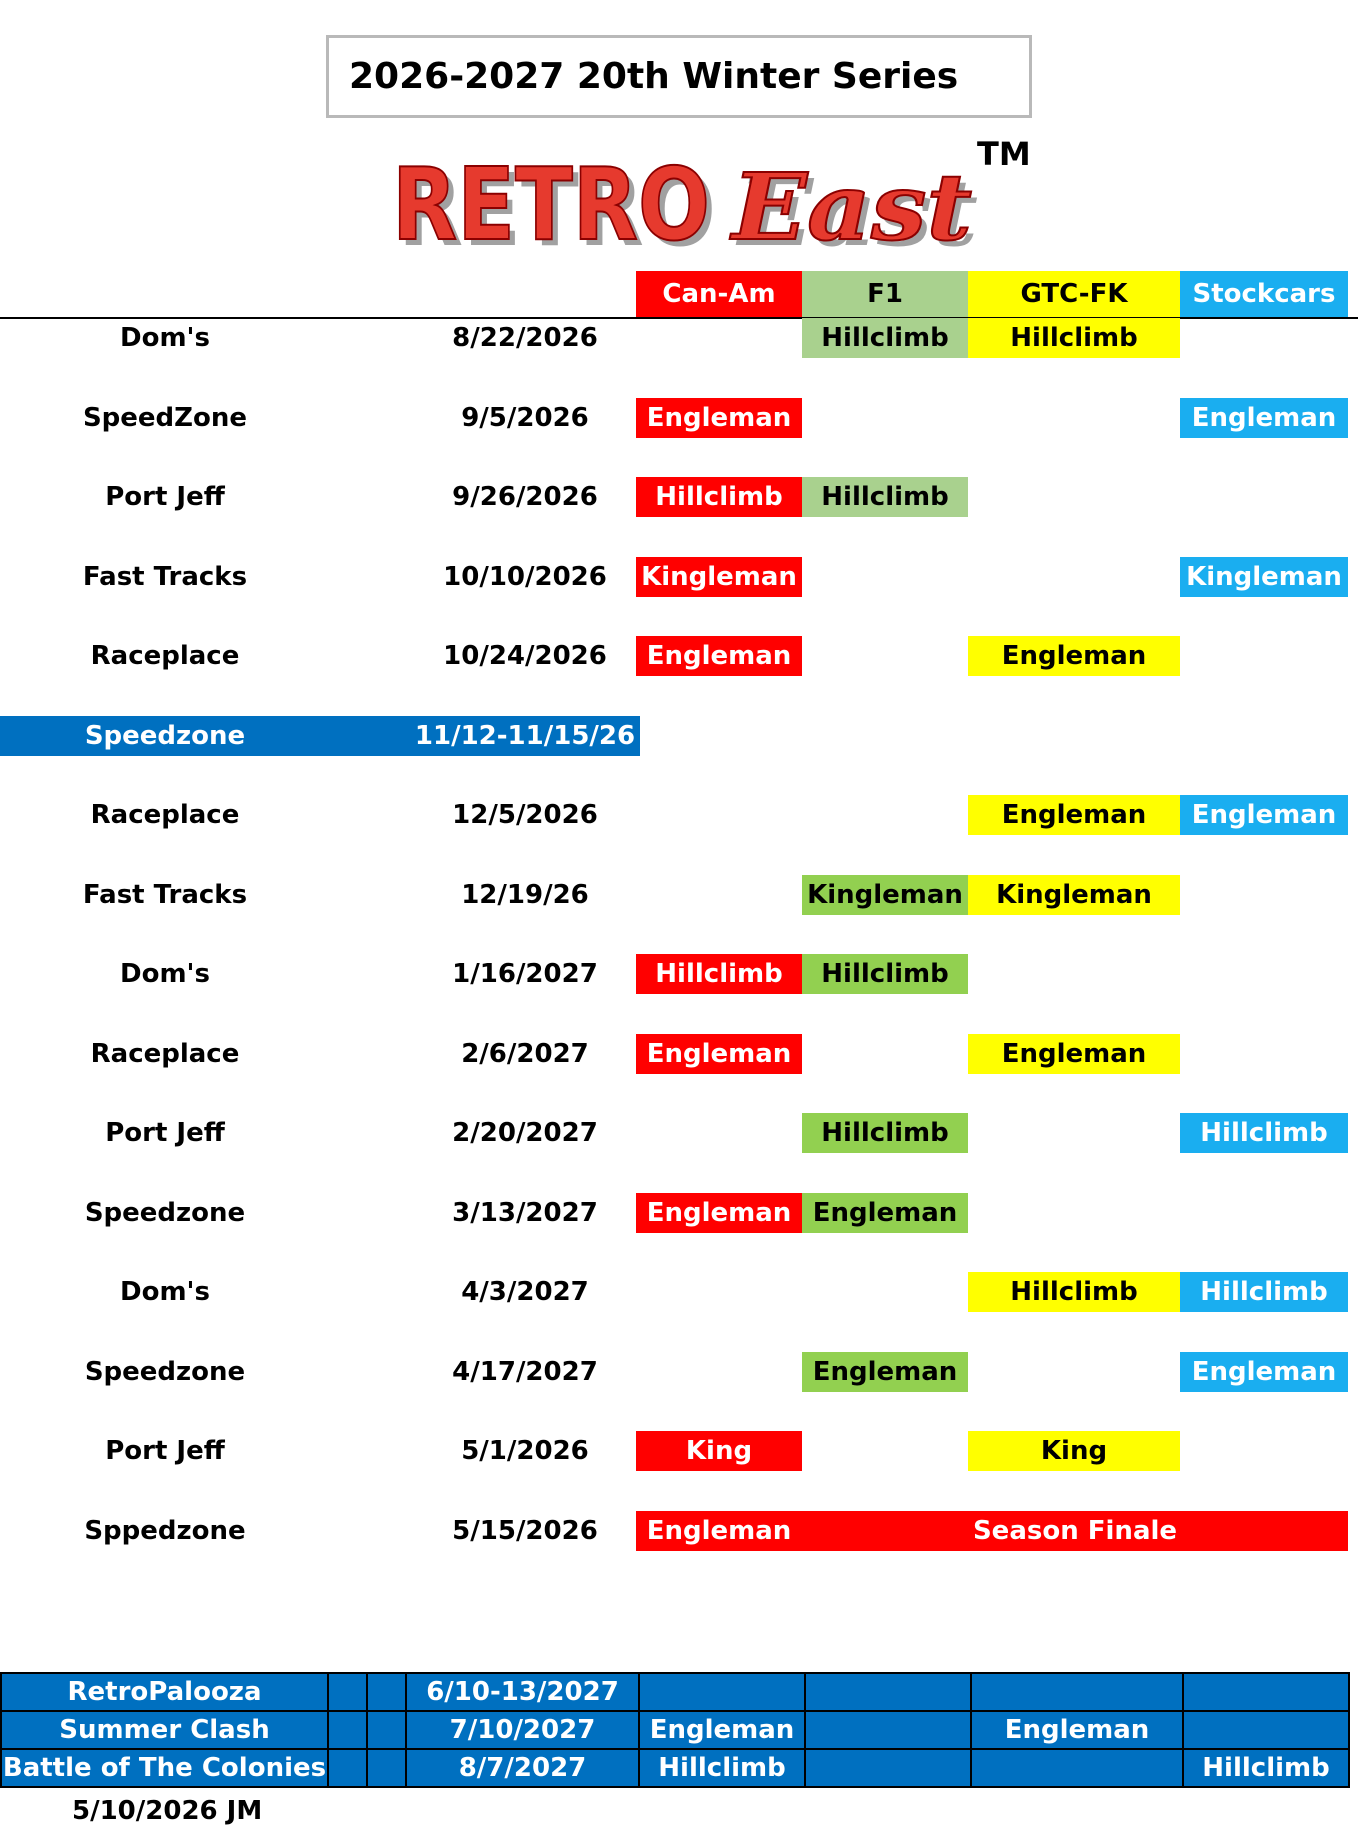 This screenshot has width=1358, height=1838. Describe the element at coordinates (164, 1768) in the screenshot. I see `event-name: Battle of The Colonies` at that location.